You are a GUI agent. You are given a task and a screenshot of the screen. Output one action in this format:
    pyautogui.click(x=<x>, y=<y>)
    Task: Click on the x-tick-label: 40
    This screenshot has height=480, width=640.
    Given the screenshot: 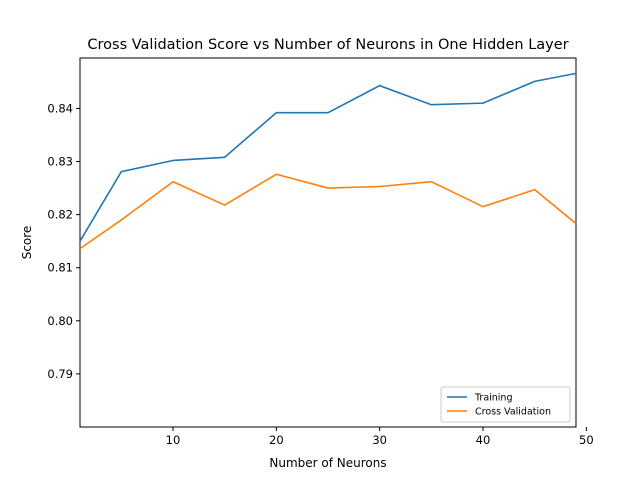 What is the action you would take?
    pyautogui.click(x=483, y=440)
    